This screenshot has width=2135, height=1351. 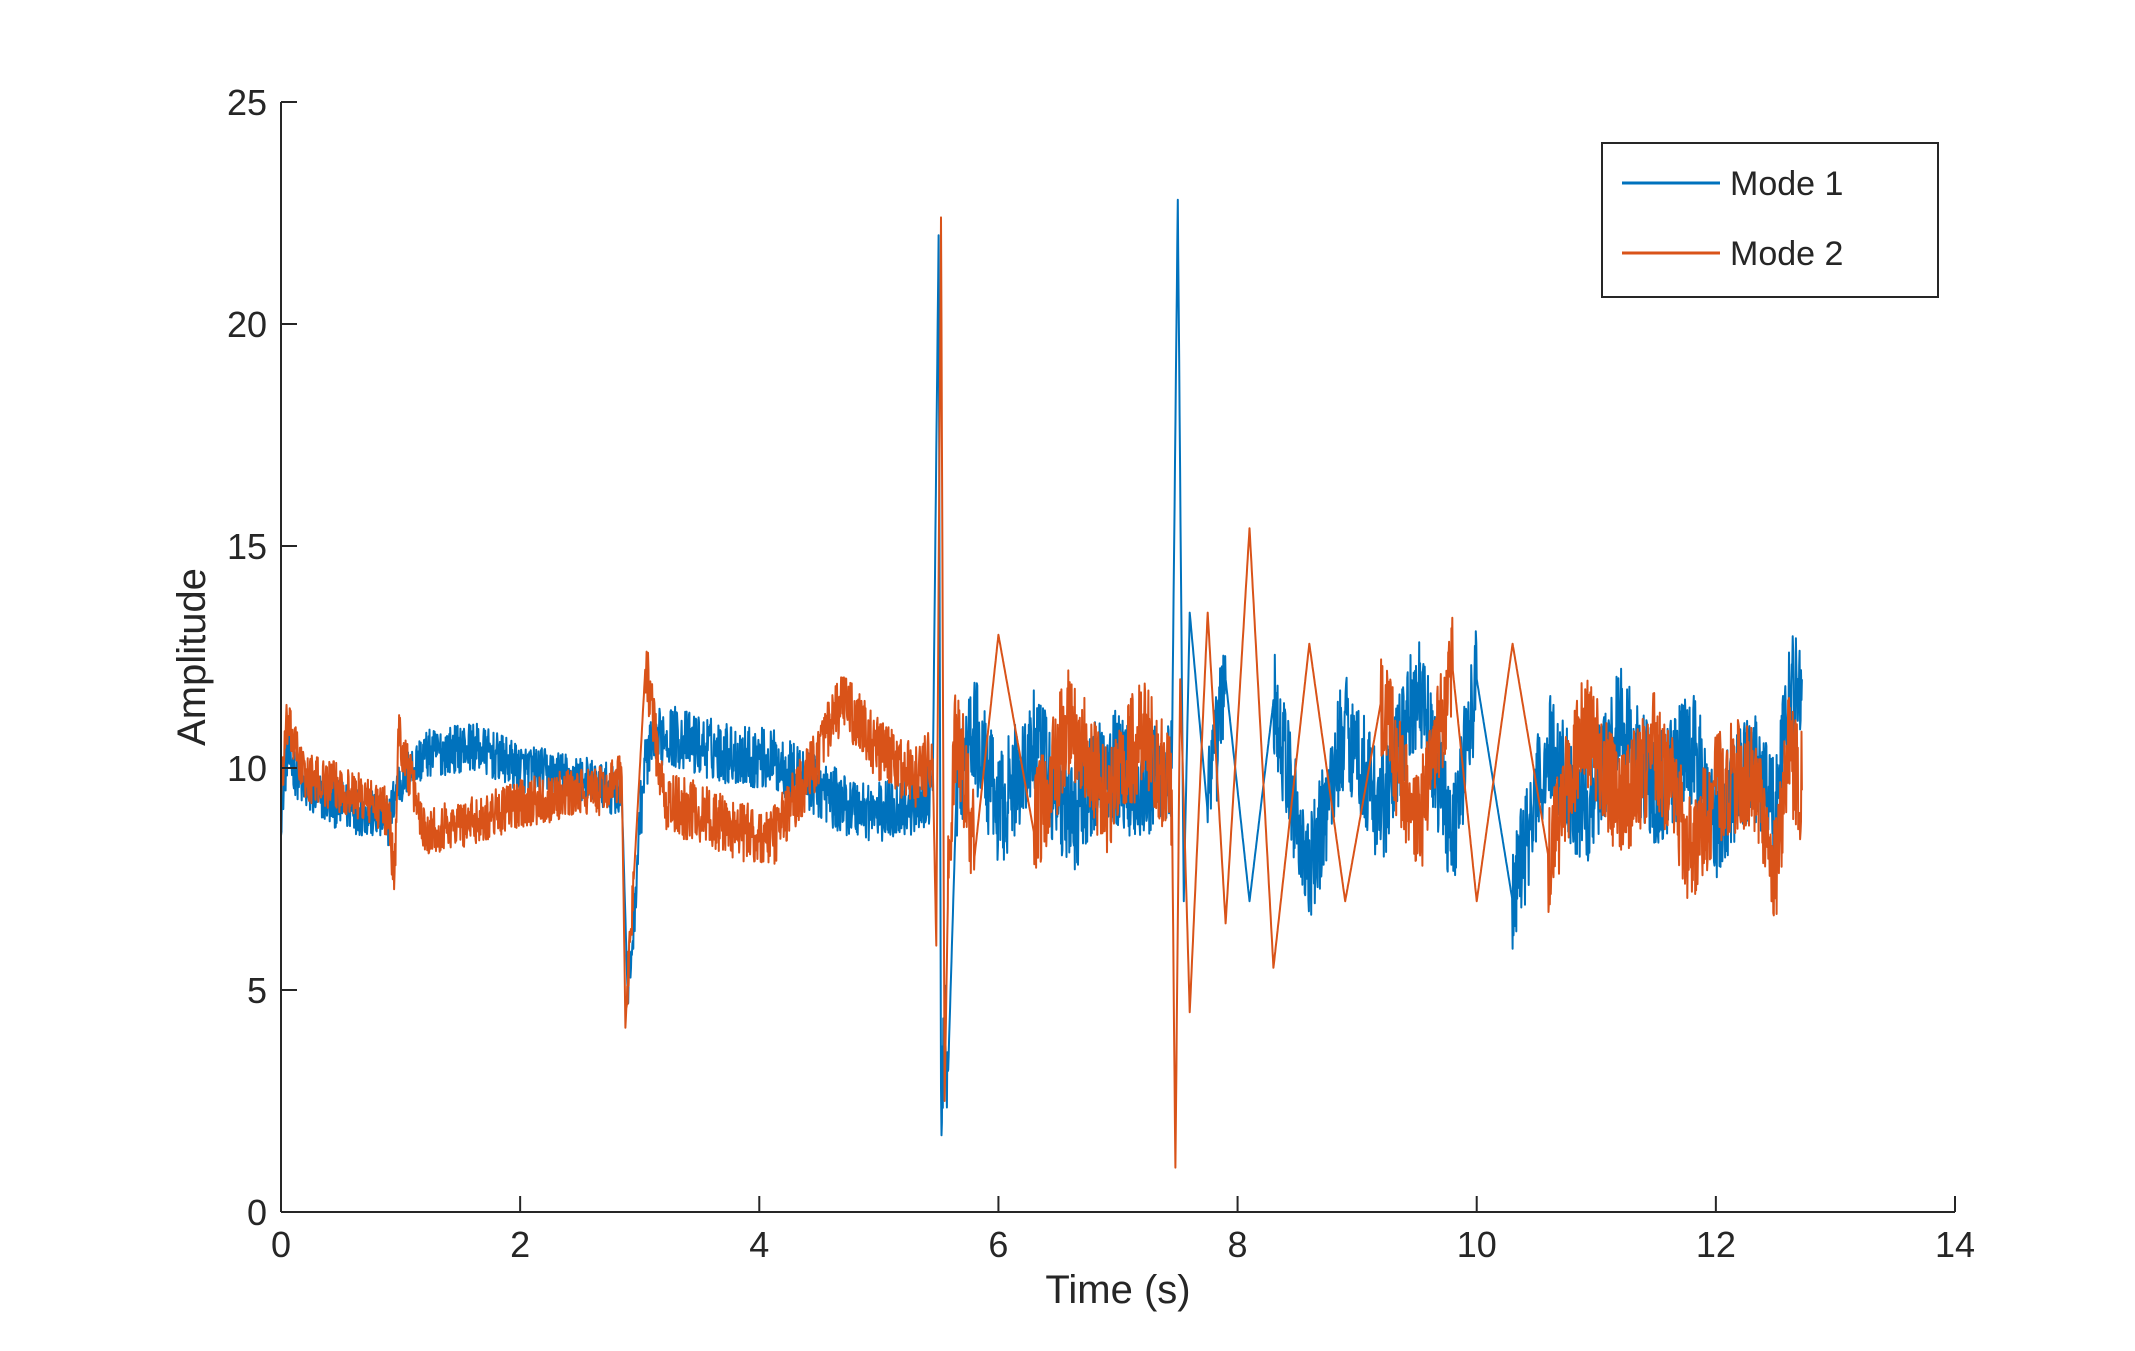 What do you see at coordinates (247, 768) in the screenshot?
I see `y-tick-label: 10` at bounding box center [247, 768].